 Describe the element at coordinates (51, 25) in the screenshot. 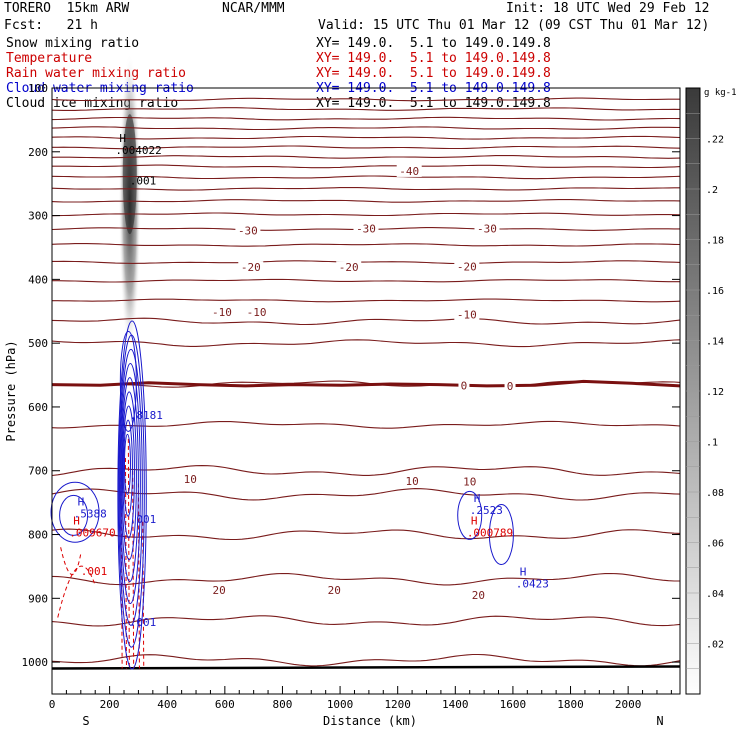

I see `forecast-hour: Fcst: 21 h` at that location.